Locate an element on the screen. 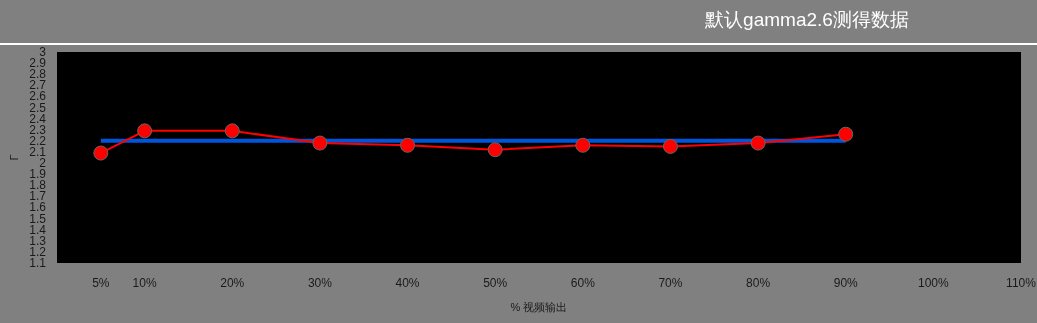 The width and height of the screenshot is (1037, 323). y-tick-label: 3 is located at coordinates (43, 52).